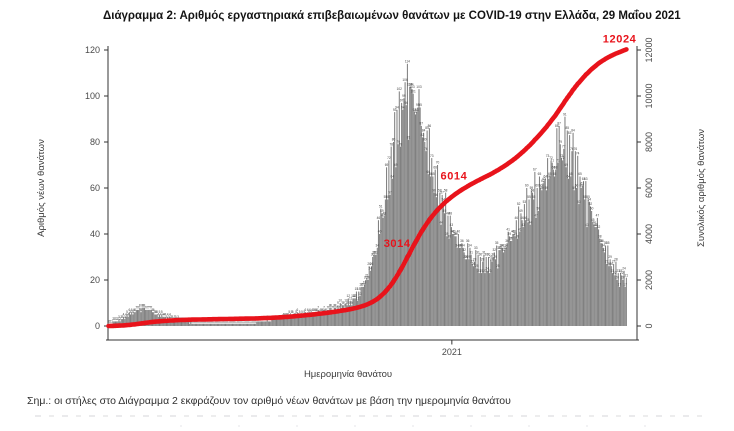 The width and height of the screenshot is (734, 431). I want to click on bar-value-label: 64, so click(545, 177).